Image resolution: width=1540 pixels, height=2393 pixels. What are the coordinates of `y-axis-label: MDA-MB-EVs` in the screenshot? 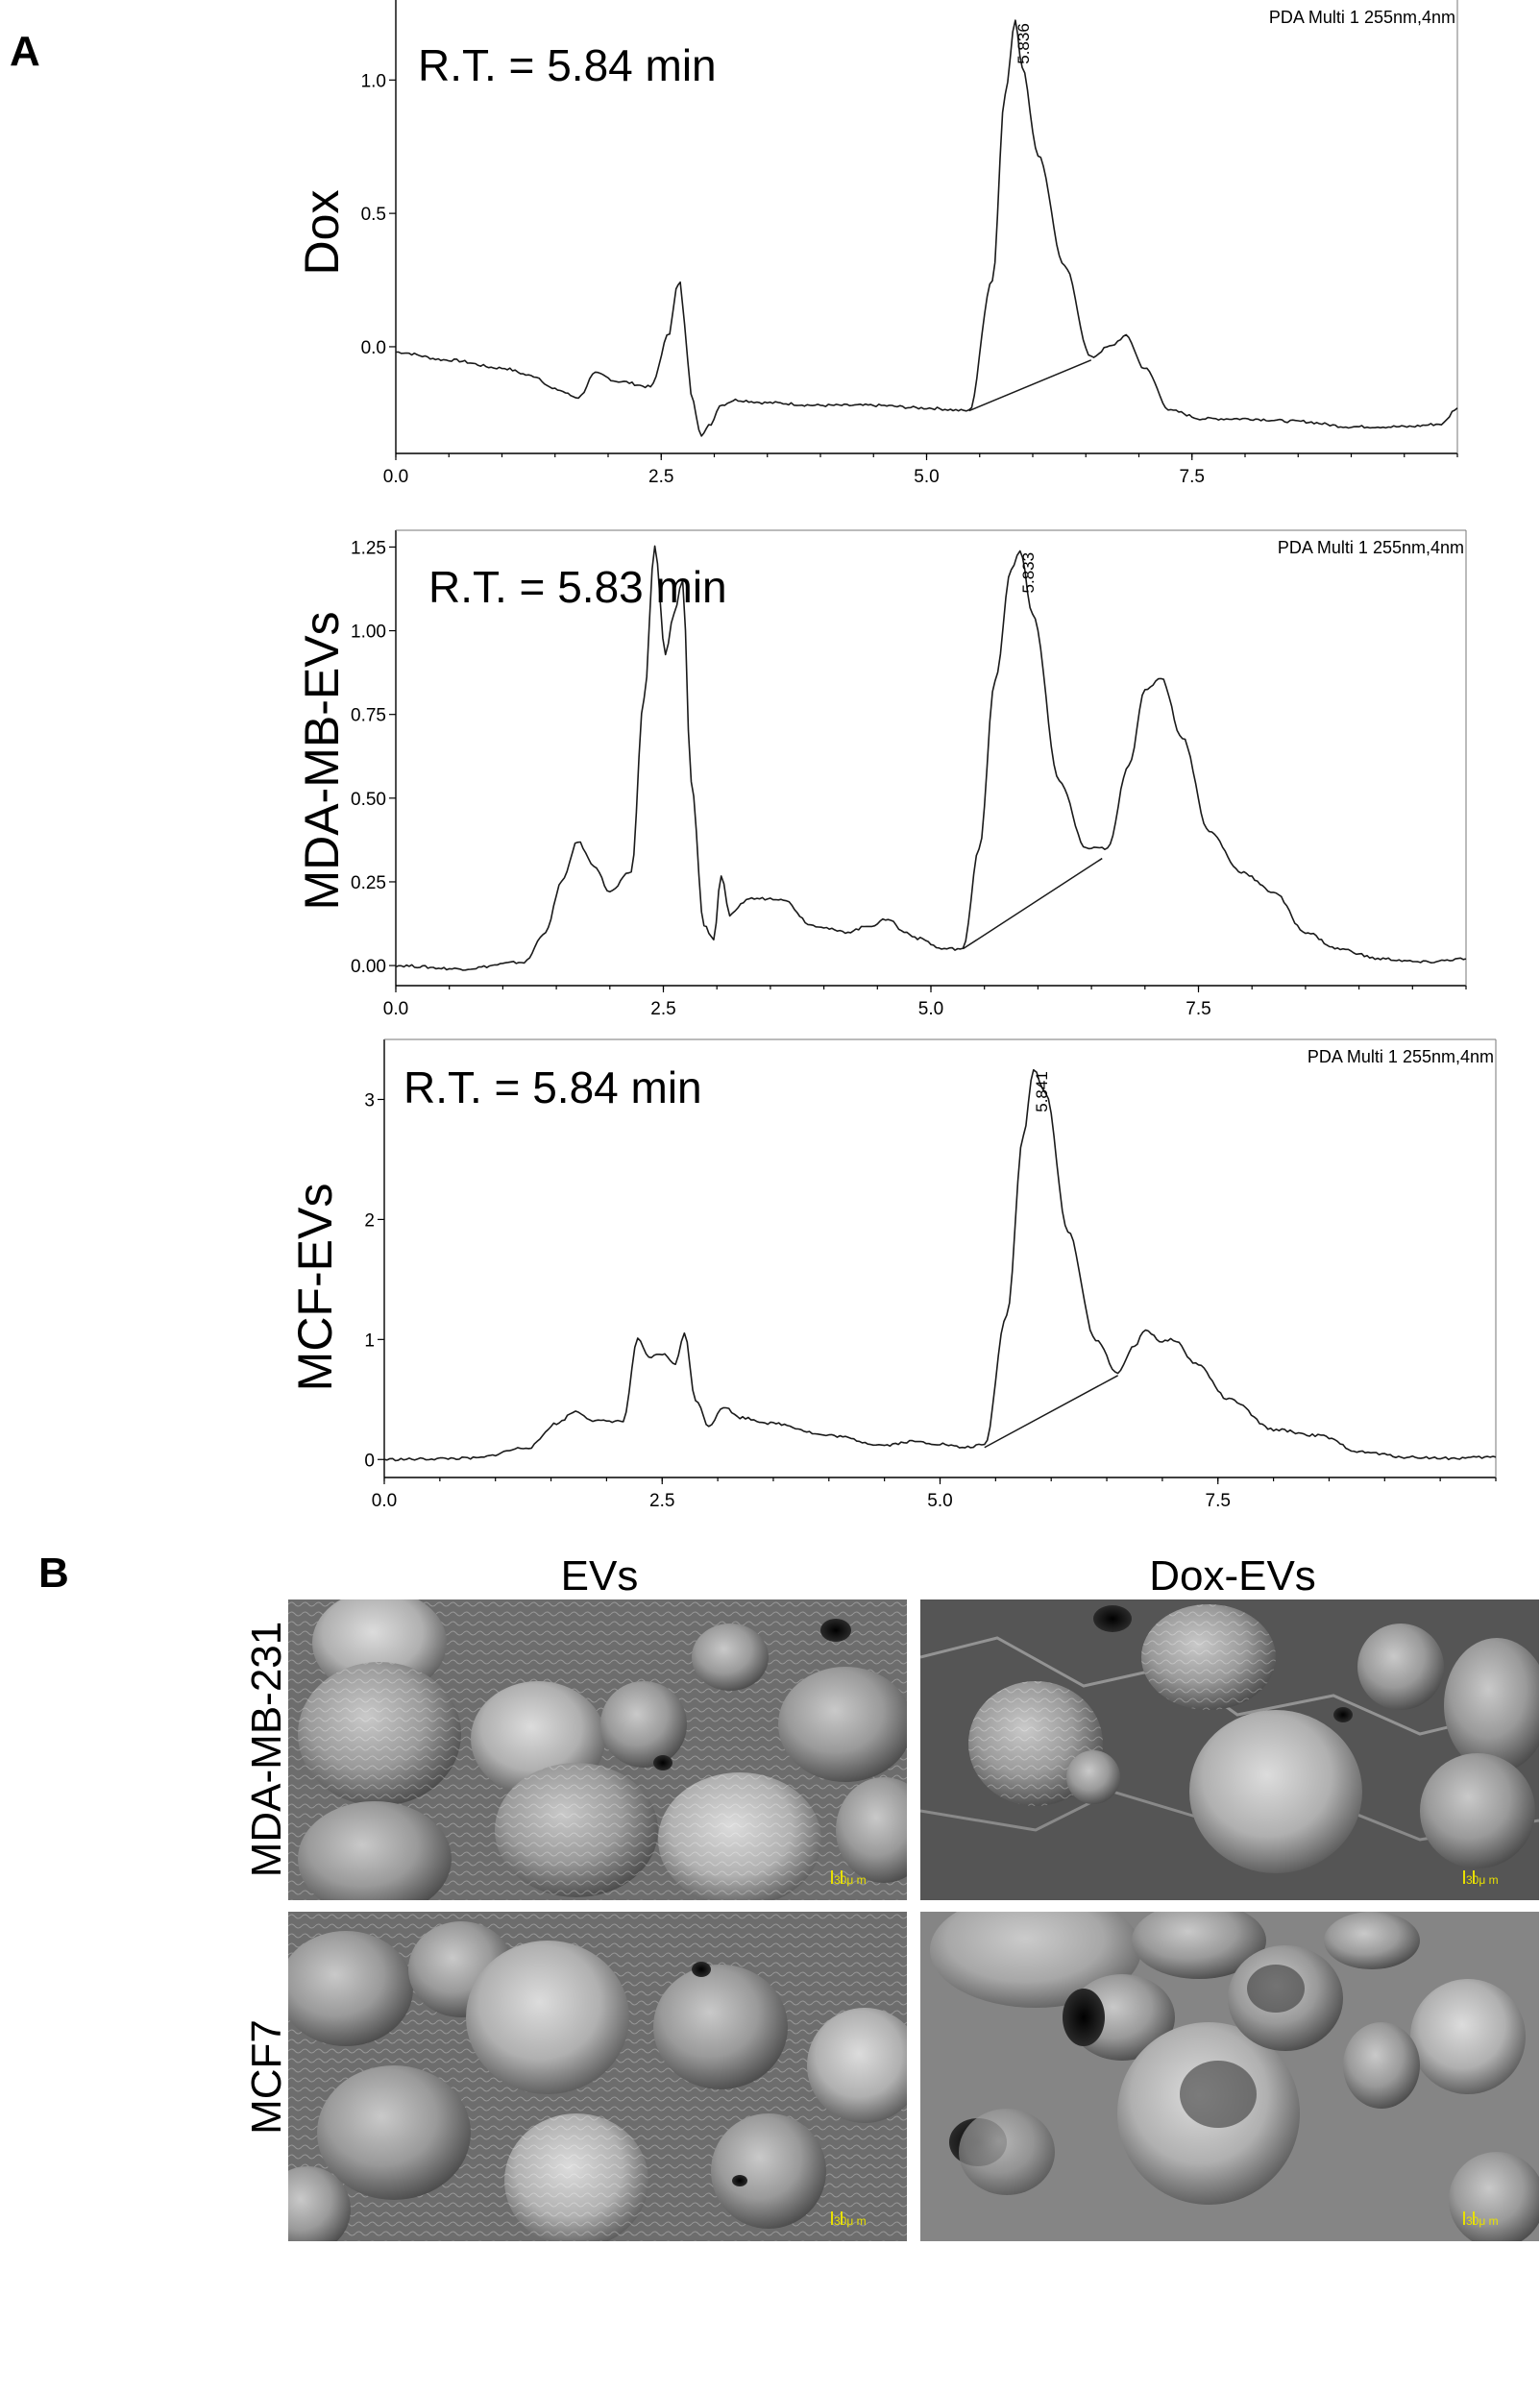 It's located at (322, 760).